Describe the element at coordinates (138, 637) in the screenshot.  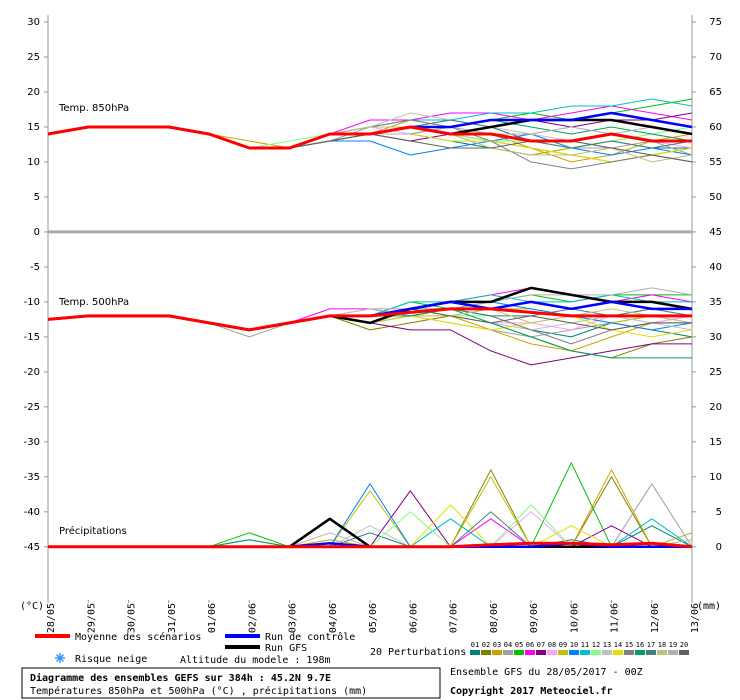
I see `legend-label: Moyenne des scénarios` at that location.